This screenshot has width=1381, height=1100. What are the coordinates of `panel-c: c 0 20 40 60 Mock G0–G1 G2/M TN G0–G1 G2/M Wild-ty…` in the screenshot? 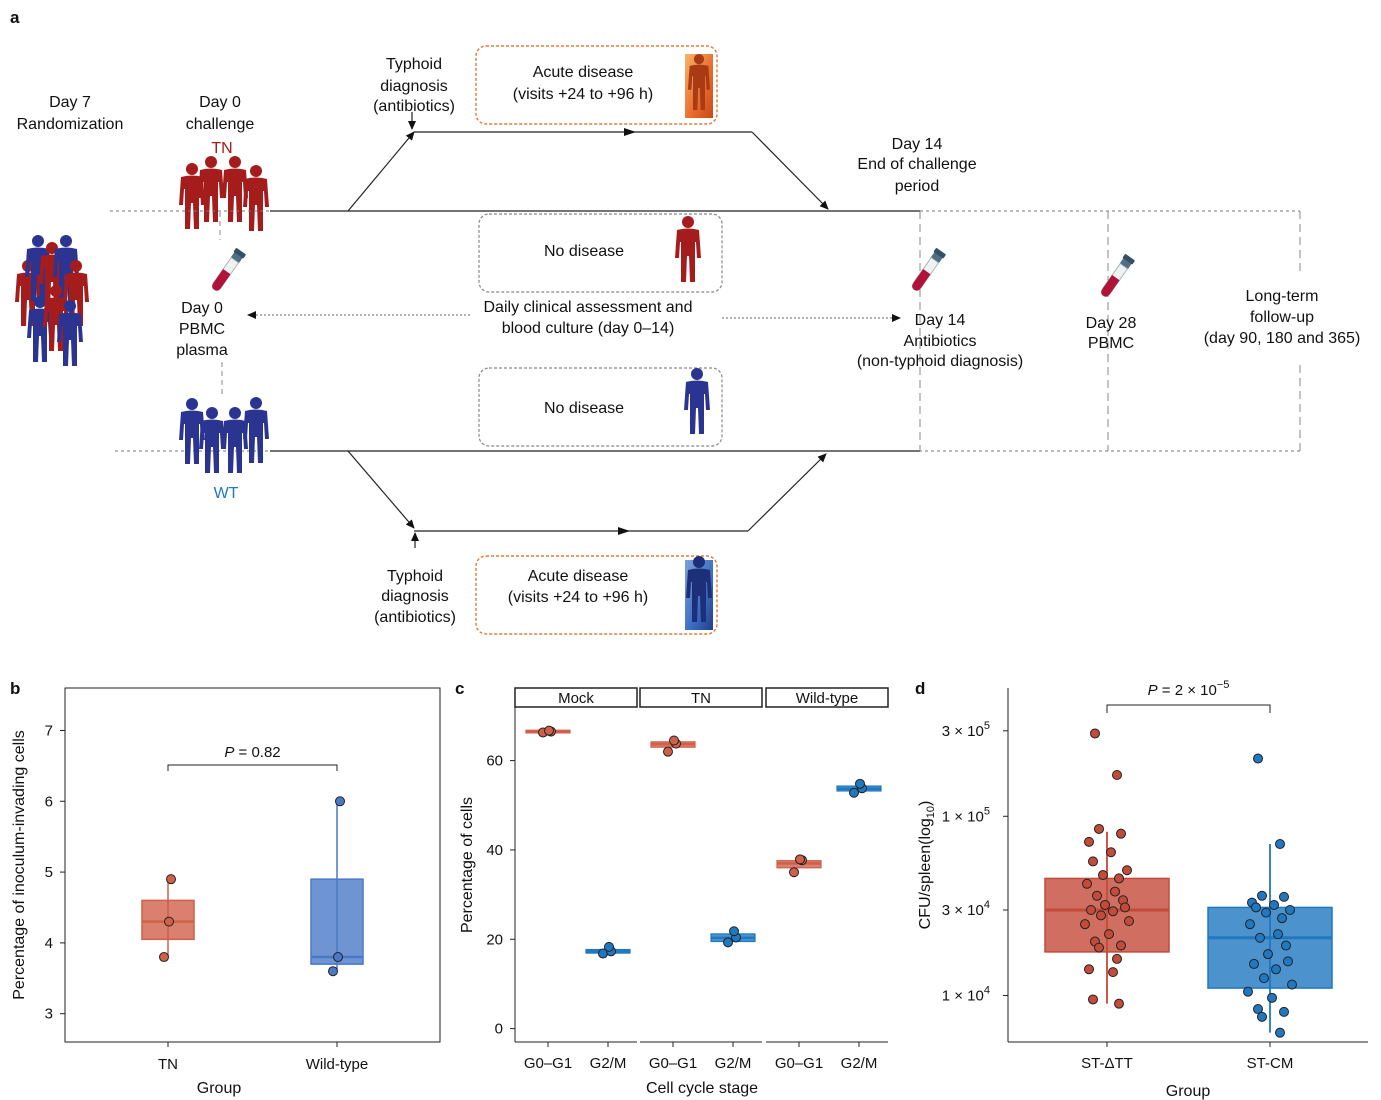 It's located at (672, 888).